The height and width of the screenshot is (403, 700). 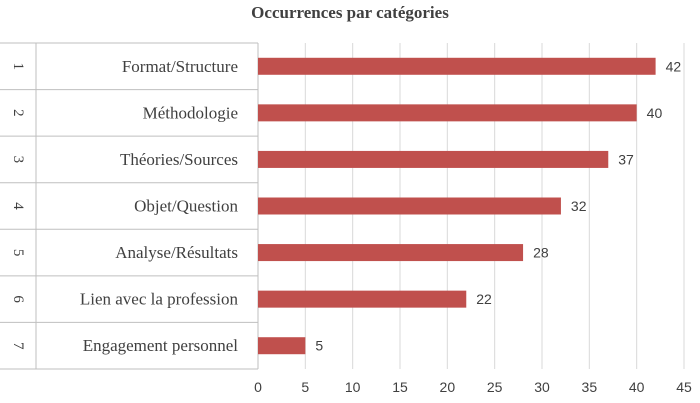 What do you see at coordinates (590, 387) in the screenshot?
I see `x-tick-label-35: 35` at bounding box center [590, 387].